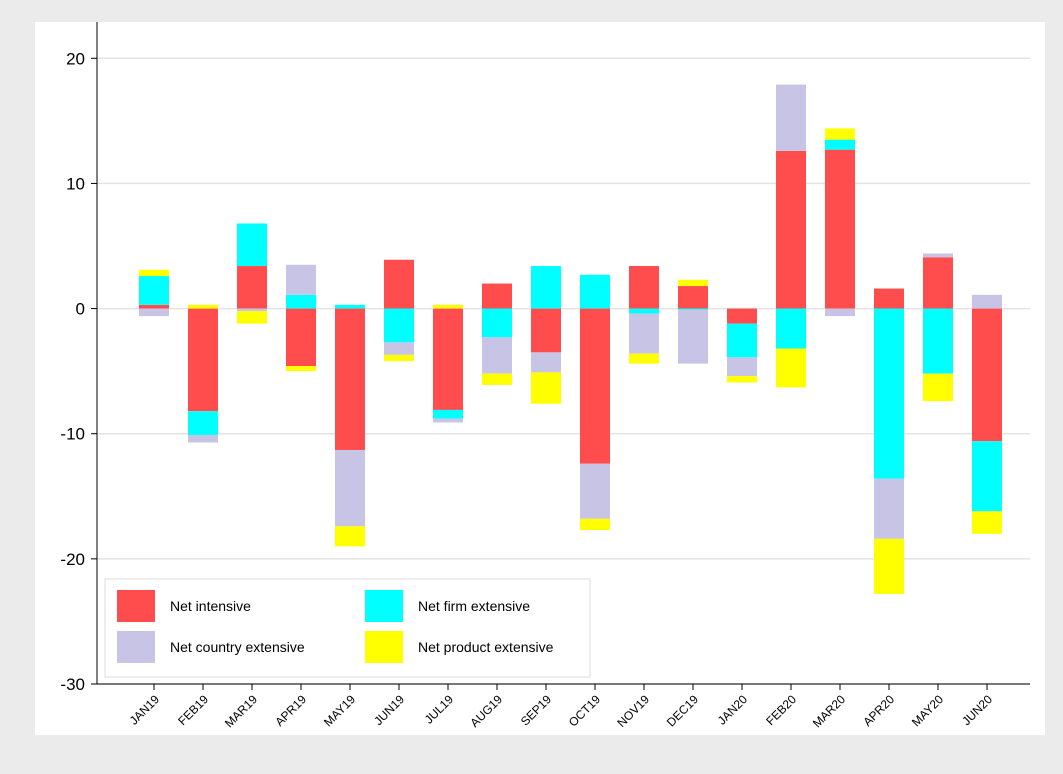 The width and height of the screenshot is (1063, 774). Describe the element at coordinates (486, 647) in the screenshot. I see `legend-label: Net product extensive` at that location.